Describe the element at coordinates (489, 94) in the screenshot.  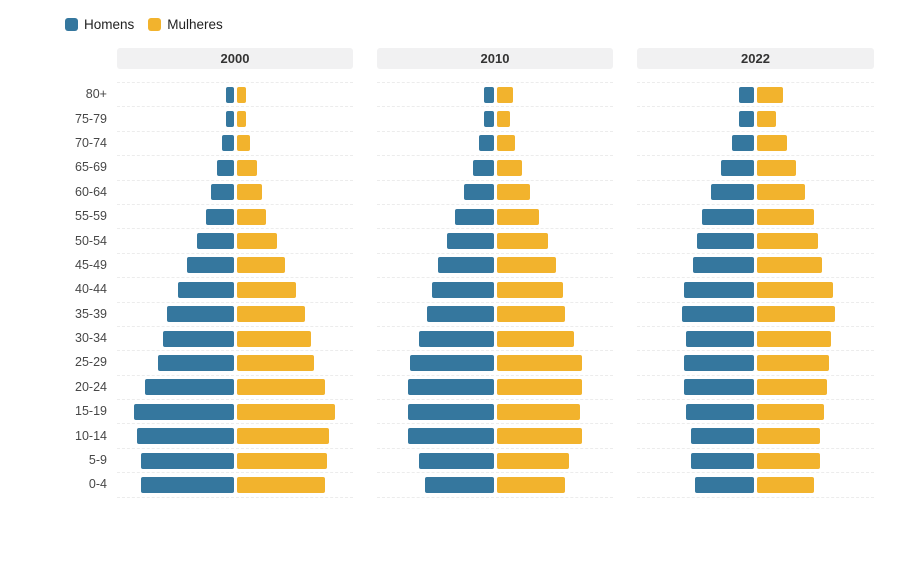
I see `bar-homens-2010-80+` at that location.